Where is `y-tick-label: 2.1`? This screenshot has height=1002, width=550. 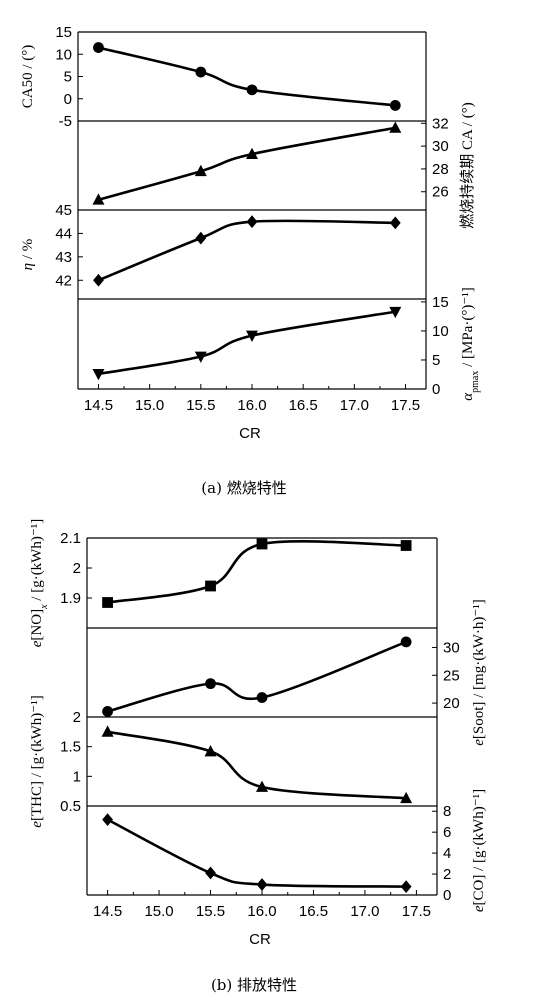 y-tick-label: 2.1 is located at coordinates (70, 538).